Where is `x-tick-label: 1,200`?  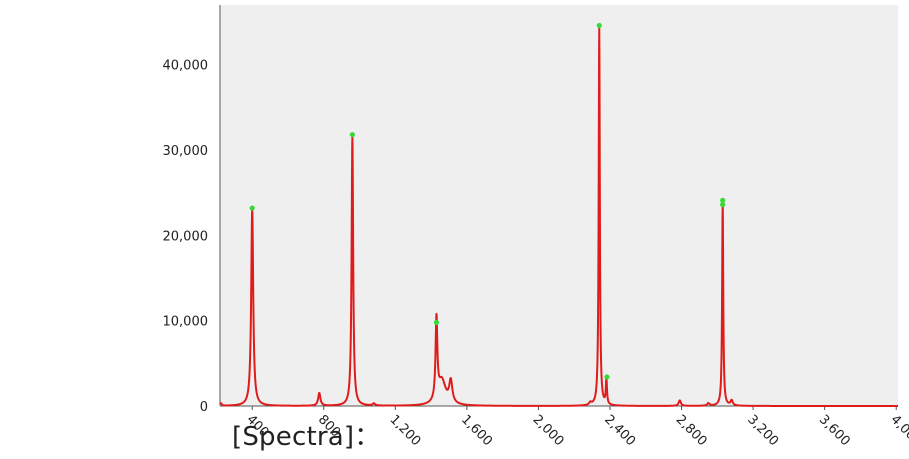 x-tick-label: 1,200 is located at coordinates (404, 430).